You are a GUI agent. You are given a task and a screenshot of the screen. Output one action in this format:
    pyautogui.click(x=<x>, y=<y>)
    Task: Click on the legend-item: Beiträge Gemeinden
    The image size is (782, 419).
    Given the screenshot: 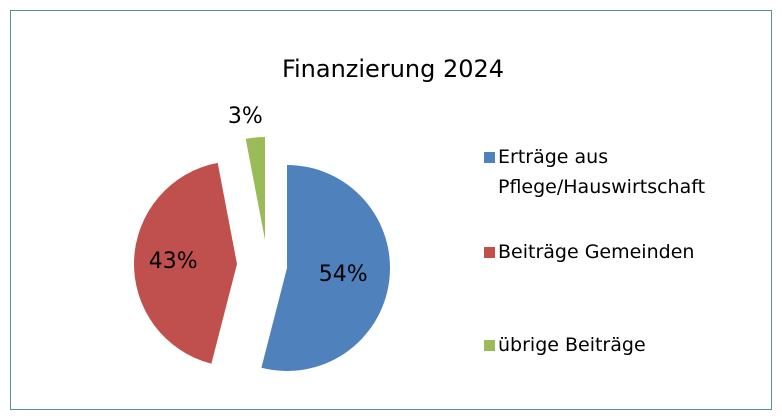 What is the action you would take?
    pyautogui.click(x=614, y=252)
    